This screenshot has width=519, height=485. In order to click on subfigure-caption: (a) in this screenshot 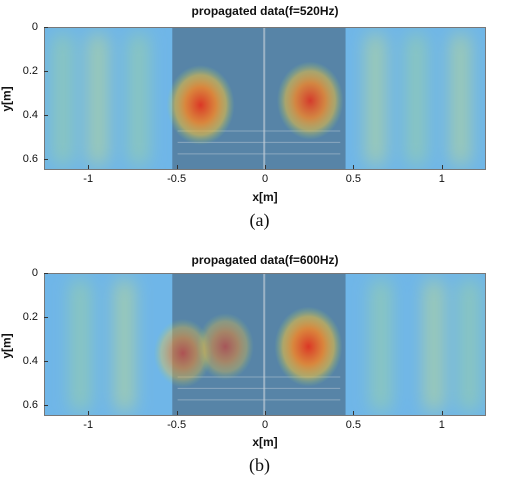, I will do `click(259, 220)`.